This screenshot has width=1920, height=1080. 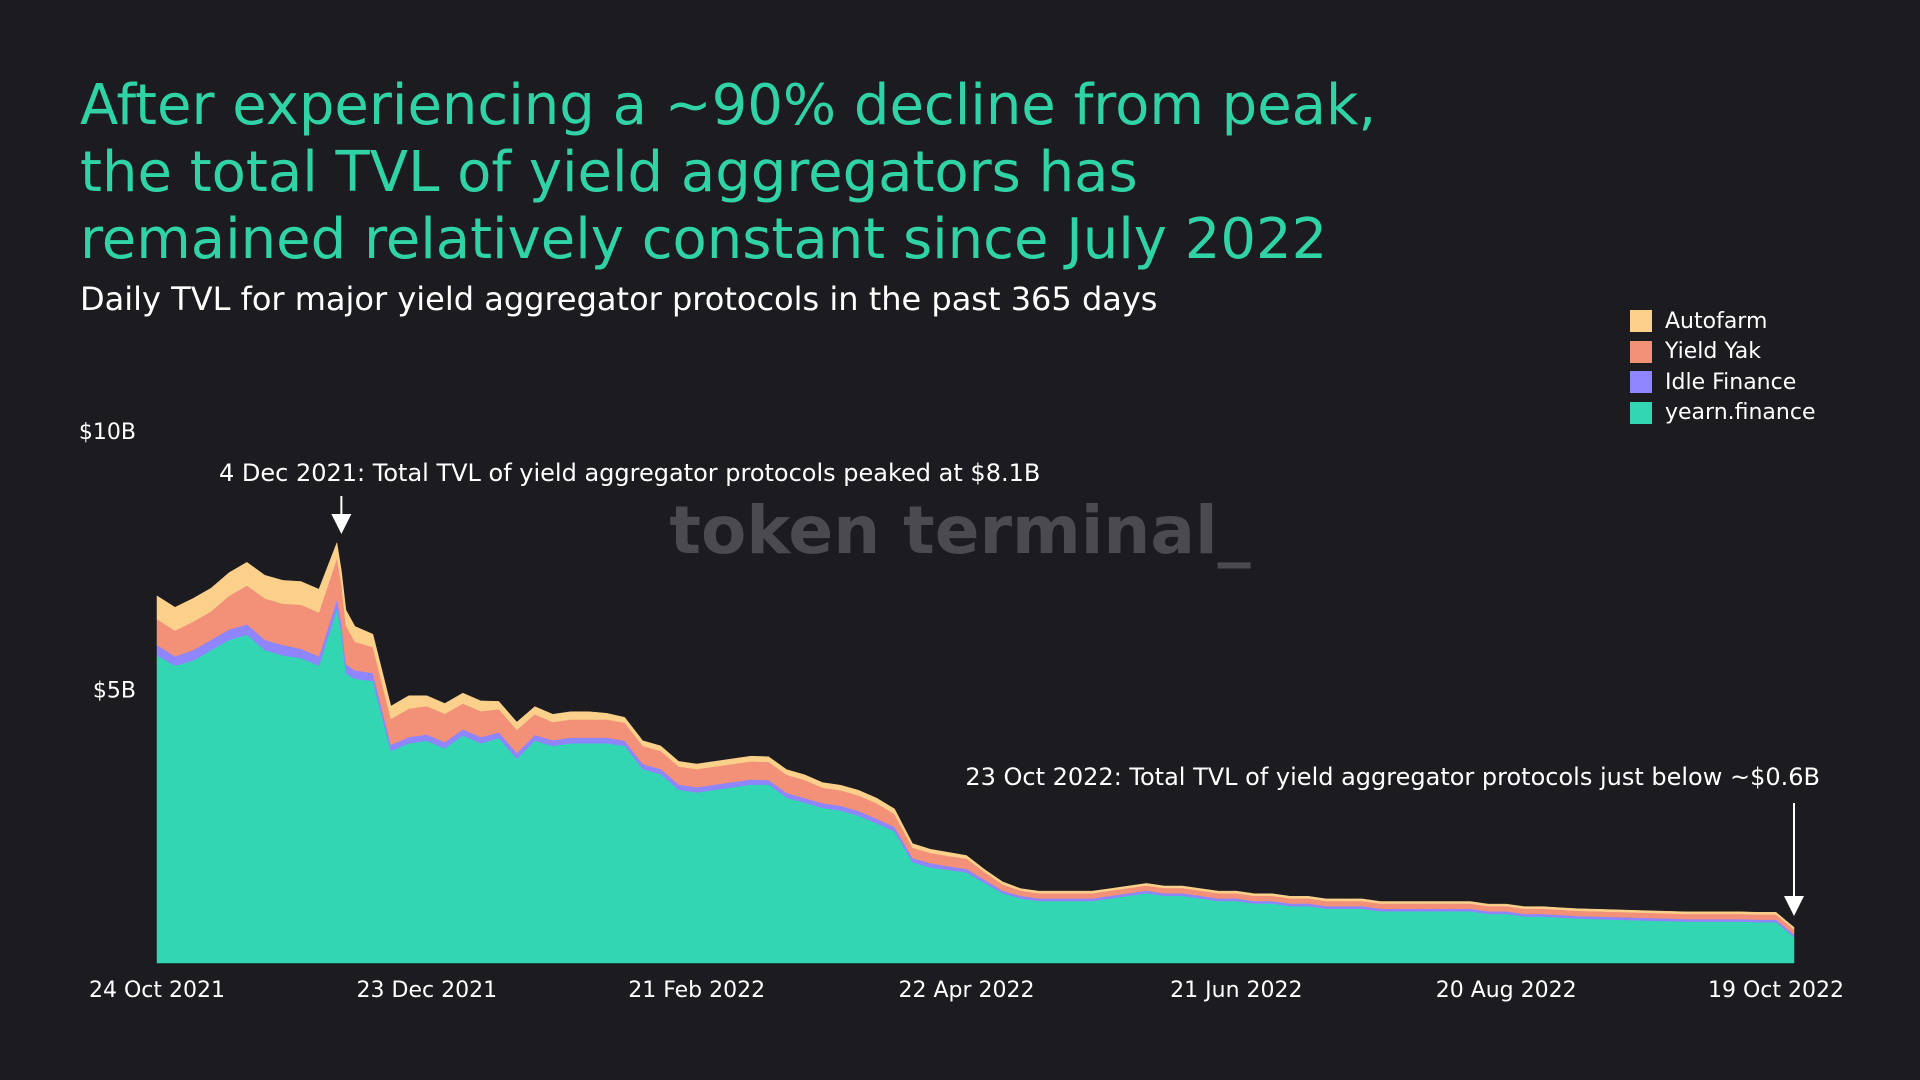 What do you see at coordinates (1731, 382) in the screenshot?
I see `legend-label-idle-finance: Idle Finance` at bounding box center [1731, 382].